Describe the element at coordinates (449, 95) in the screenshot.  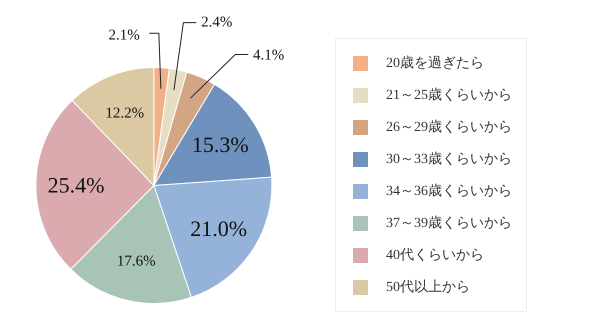
I see `legend-label: 21～25歳くらいから` at that location.